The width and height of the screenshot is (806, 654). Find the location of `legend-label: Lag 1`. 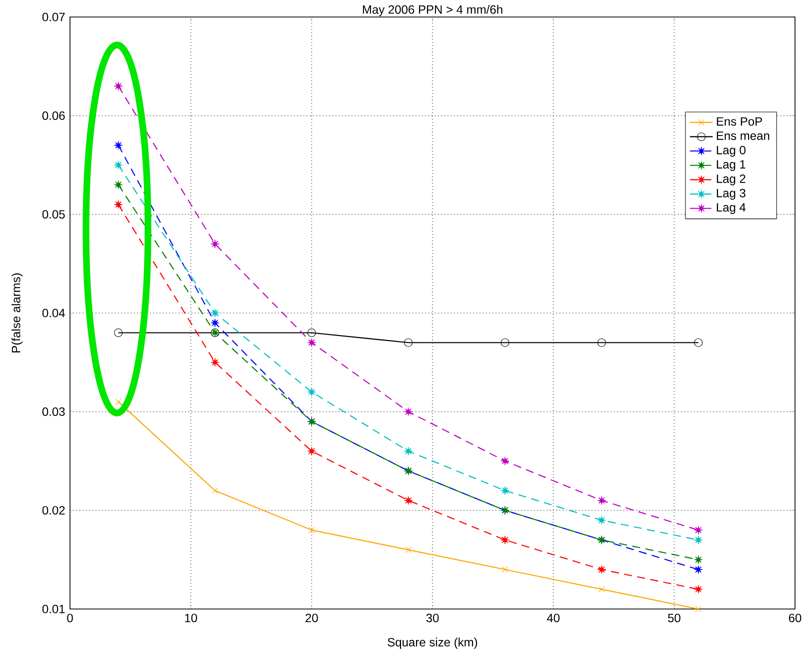

legend-label: Lag 1 is located at coordinates (731, 165).